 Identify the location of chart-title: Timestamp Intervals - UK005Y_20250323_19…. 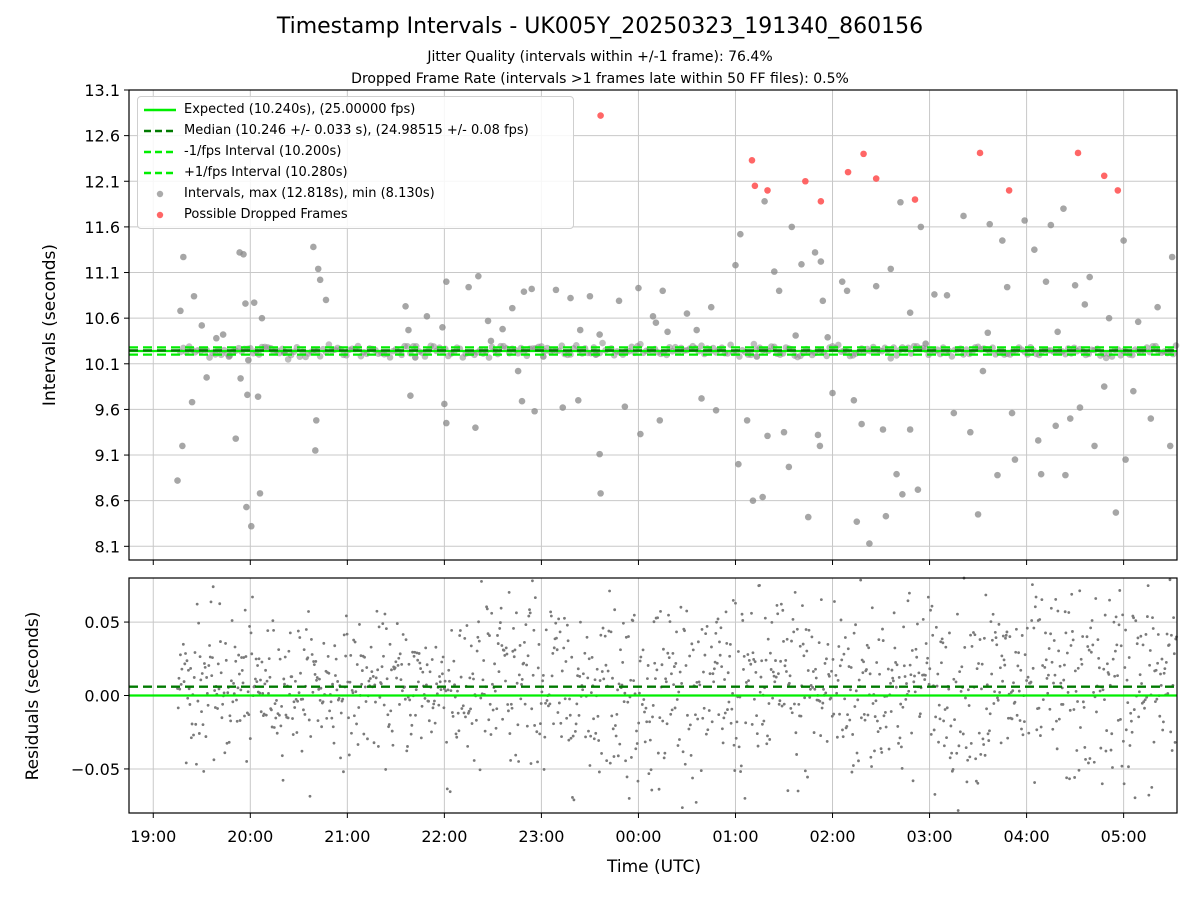
(600, 26).